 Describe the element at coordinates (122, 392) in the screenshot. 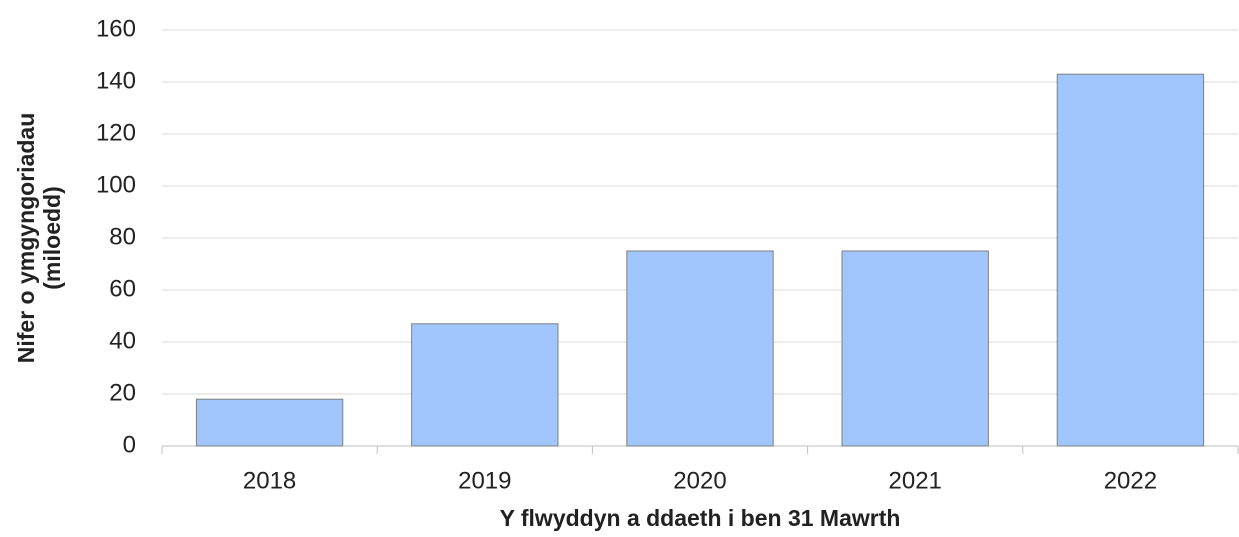

I see `y-tick-label: 20` at that location.